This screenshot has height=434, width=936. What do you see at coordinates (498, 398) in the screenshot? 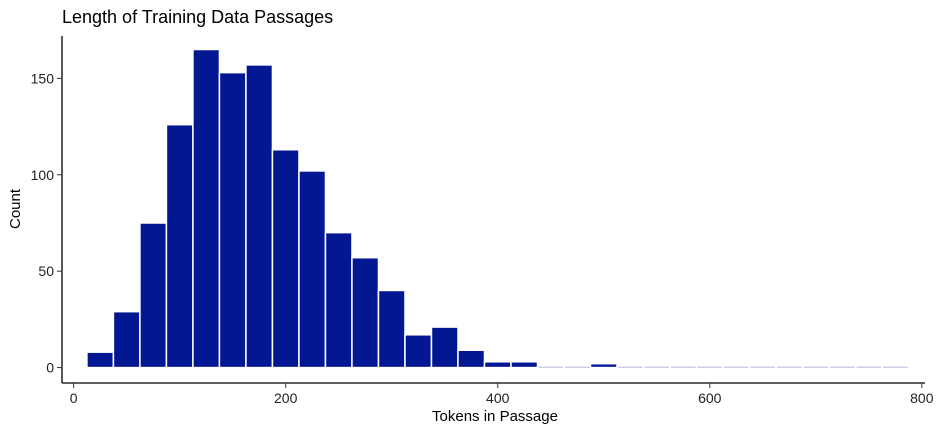
I see `x-tick-label: 400` at bounding box center [498, 398].